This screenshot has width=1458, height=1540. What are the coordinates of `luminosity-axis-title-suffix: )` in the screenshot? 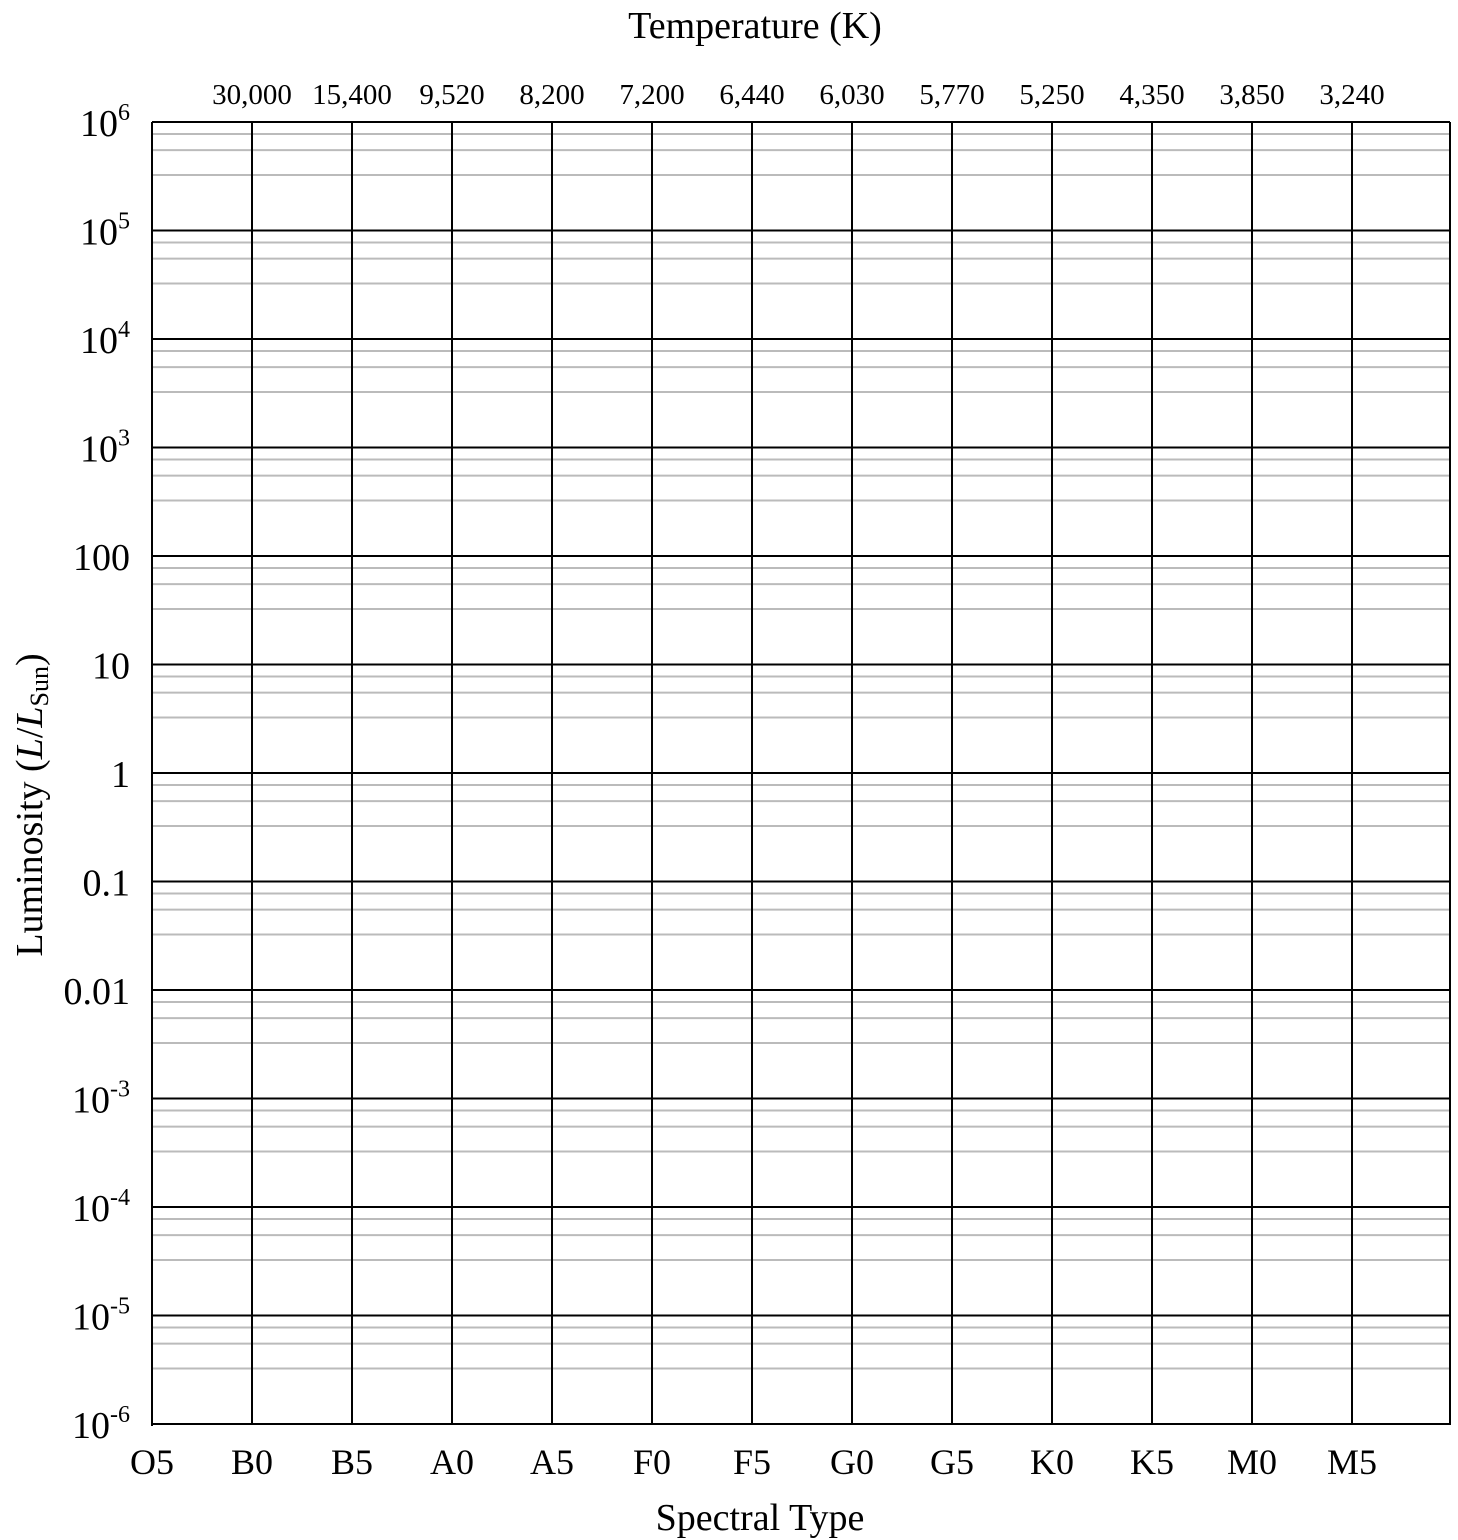 It's located at (30, 659).